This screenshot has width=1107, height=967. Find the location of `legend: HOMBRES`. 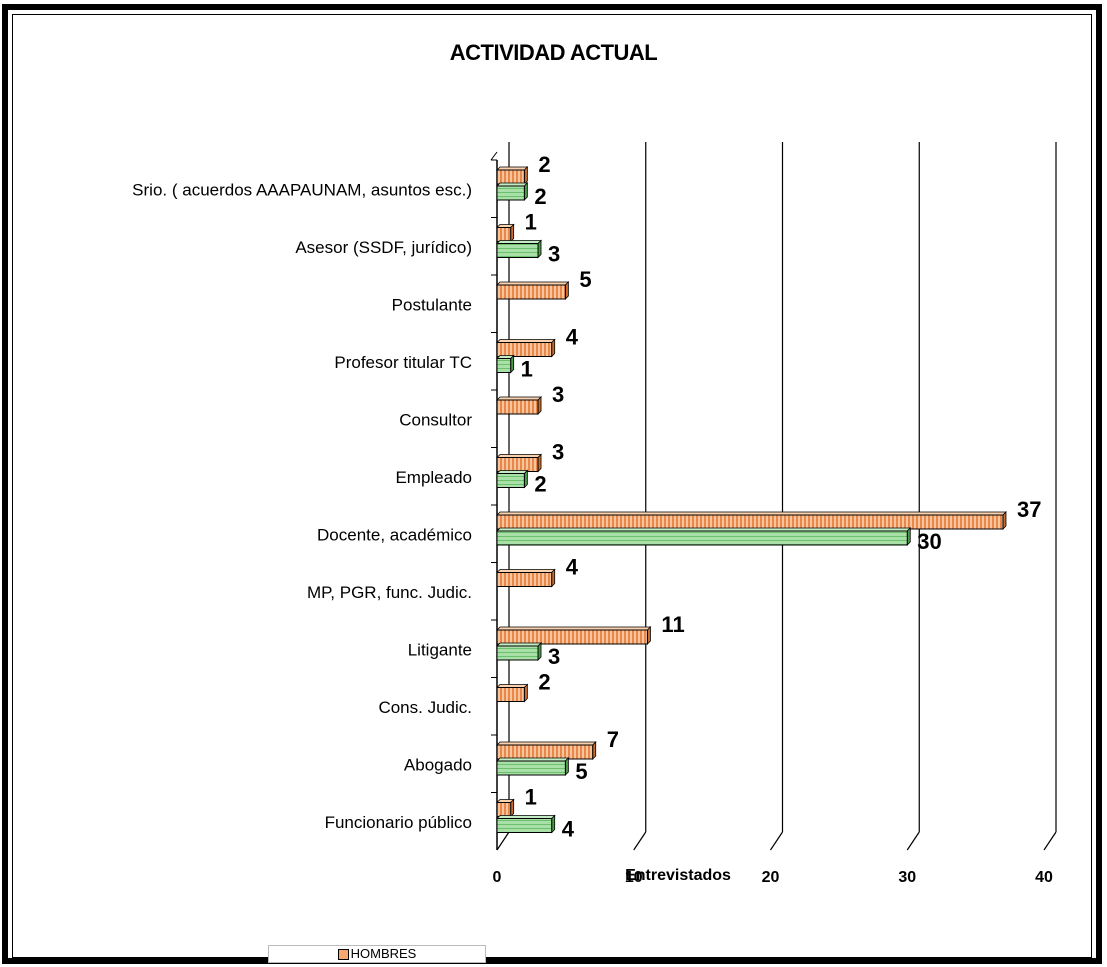

legend: HOMBRES is located at coordinates (377, 954).